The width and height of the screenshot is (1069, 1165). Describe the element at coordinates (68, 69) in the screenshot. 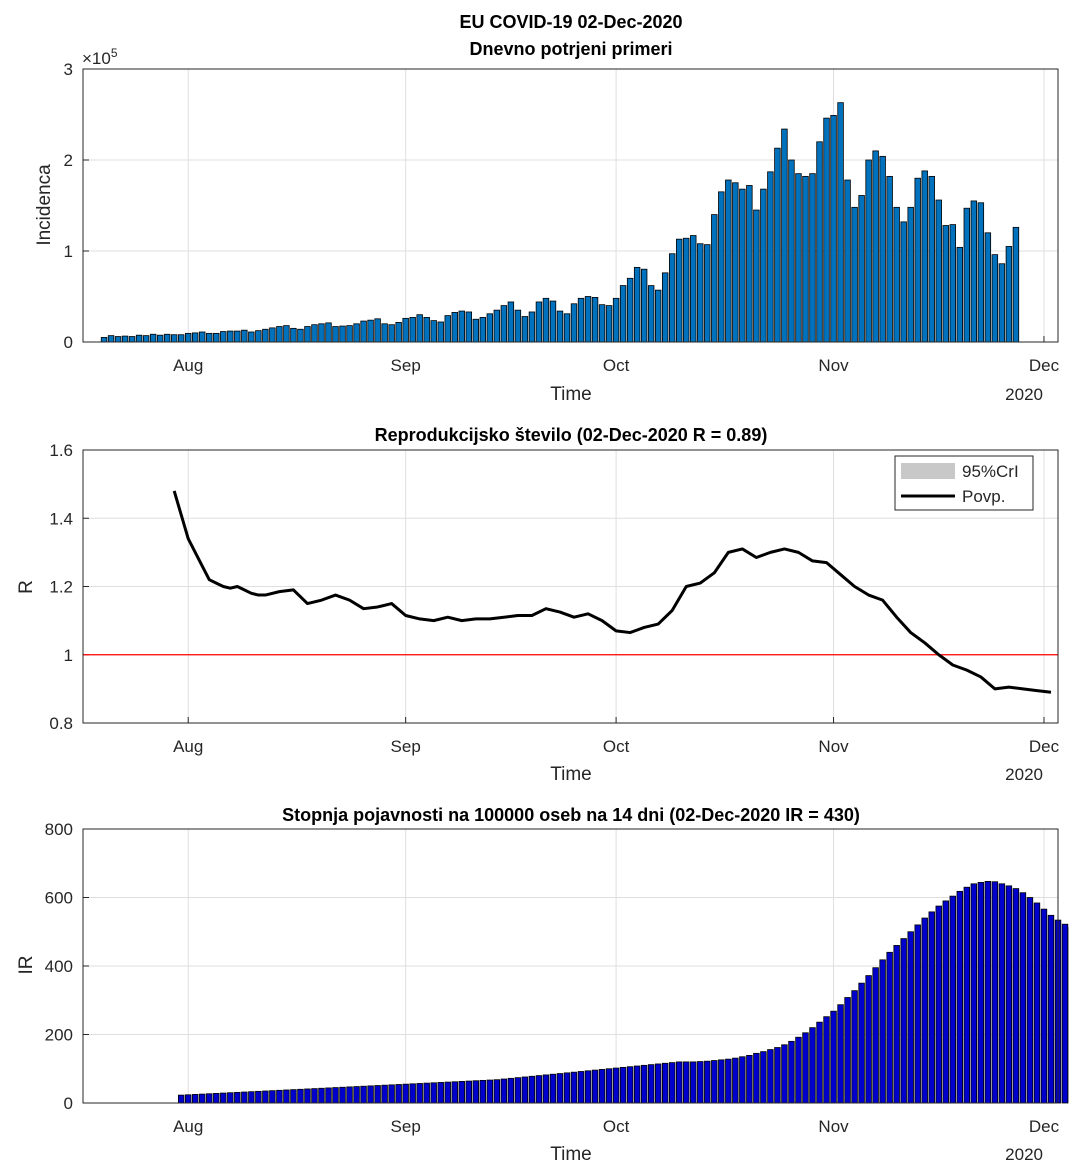

I see `y-tick-label: 3` at that location.